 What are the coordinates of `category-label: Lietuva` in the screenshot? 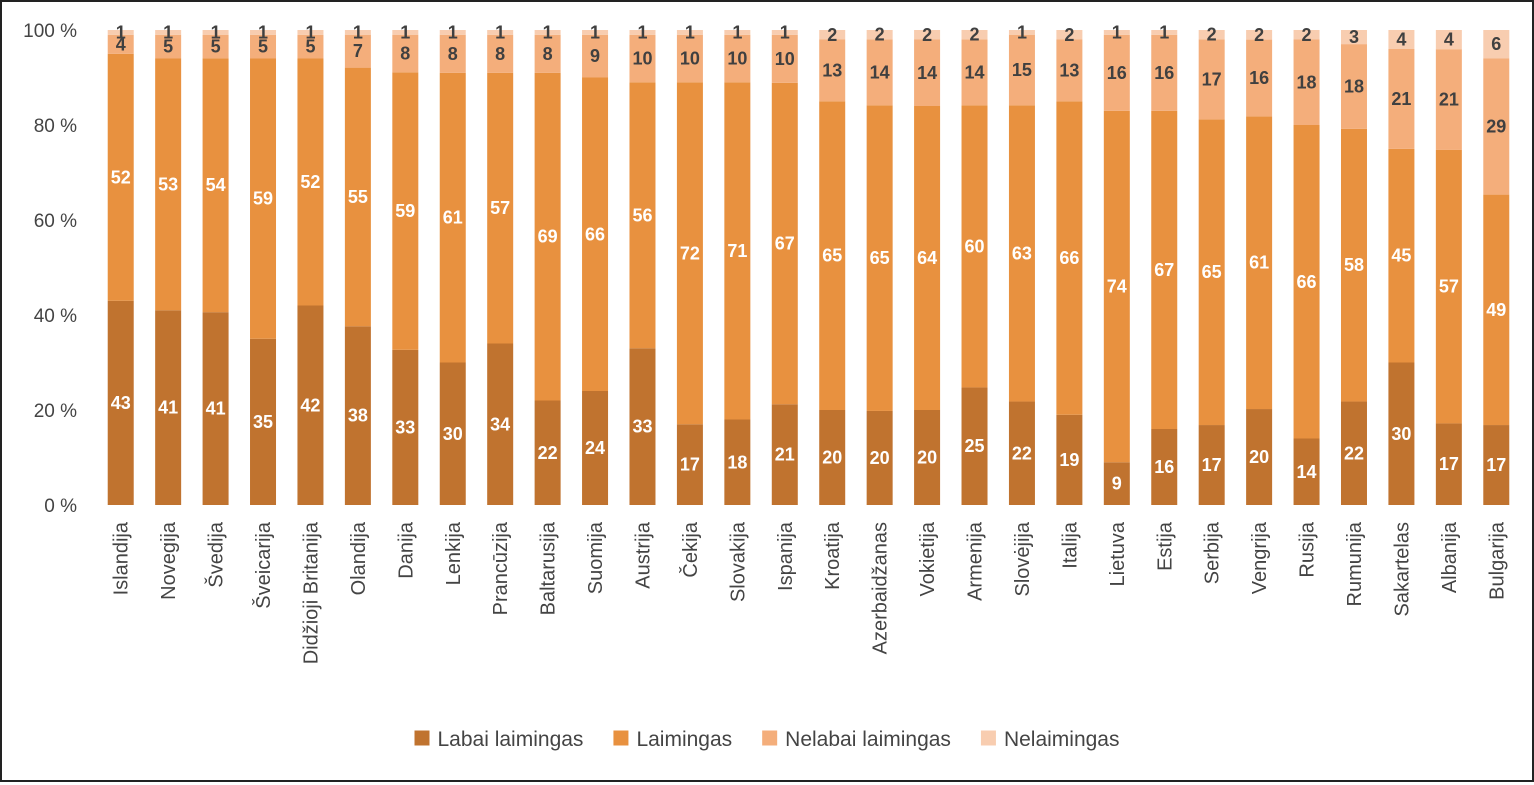 It's located at (1118, 553).